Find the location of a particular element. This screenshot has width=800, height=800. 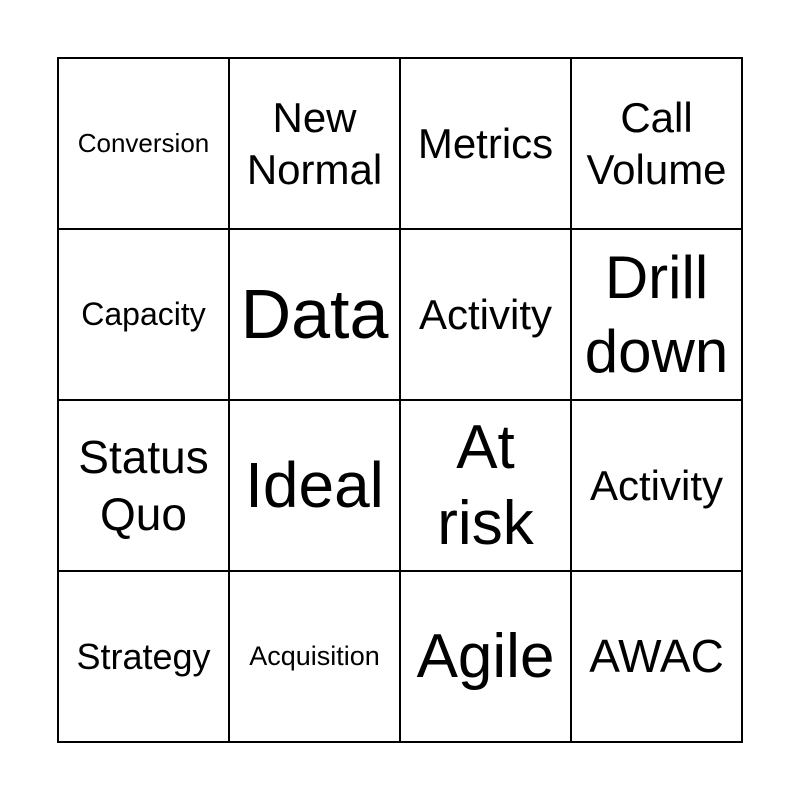

bingo-cell: Capacity is located at coordinates (143, 314).